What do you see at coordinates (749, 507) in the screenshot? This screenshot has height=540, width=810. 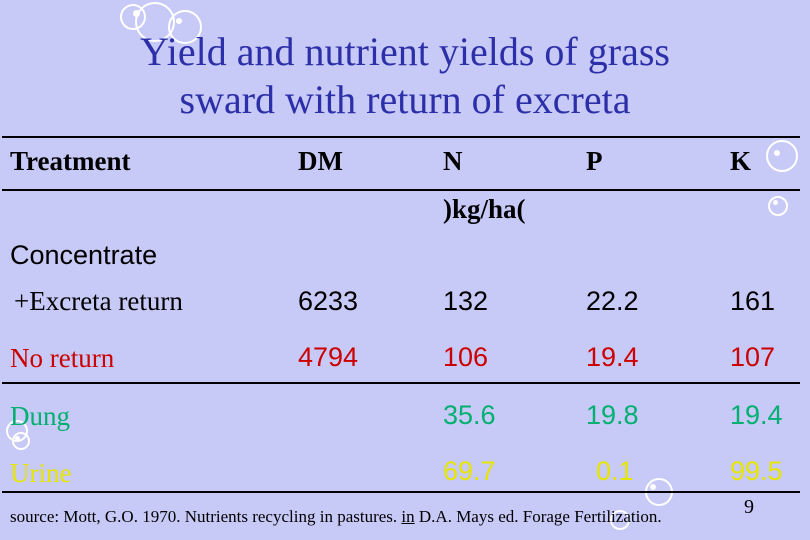 I see `slide-number: 9` at bounding box center [749, 507].